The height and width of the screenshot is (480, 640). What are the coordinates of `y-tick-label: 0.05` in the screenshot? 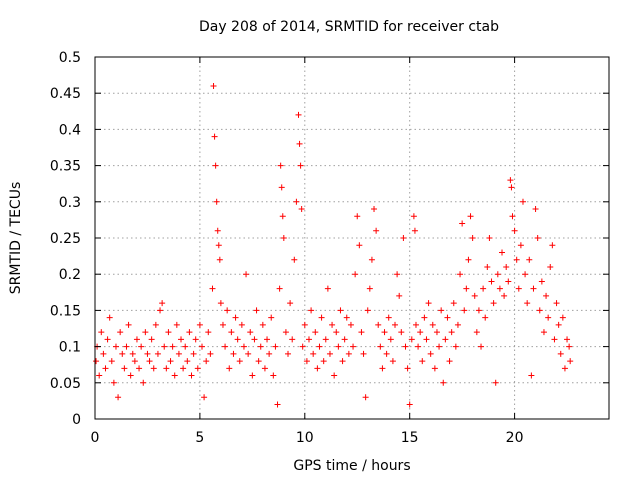 It's located at (65, 384).